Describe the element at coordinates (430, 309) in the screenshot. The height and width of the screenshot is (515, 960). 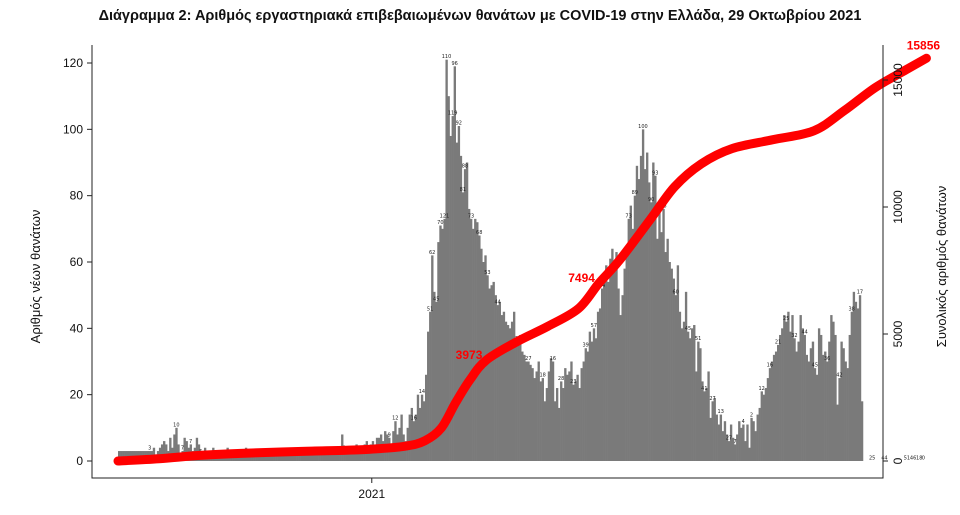
I see `bar-value-label: 51` at that location.